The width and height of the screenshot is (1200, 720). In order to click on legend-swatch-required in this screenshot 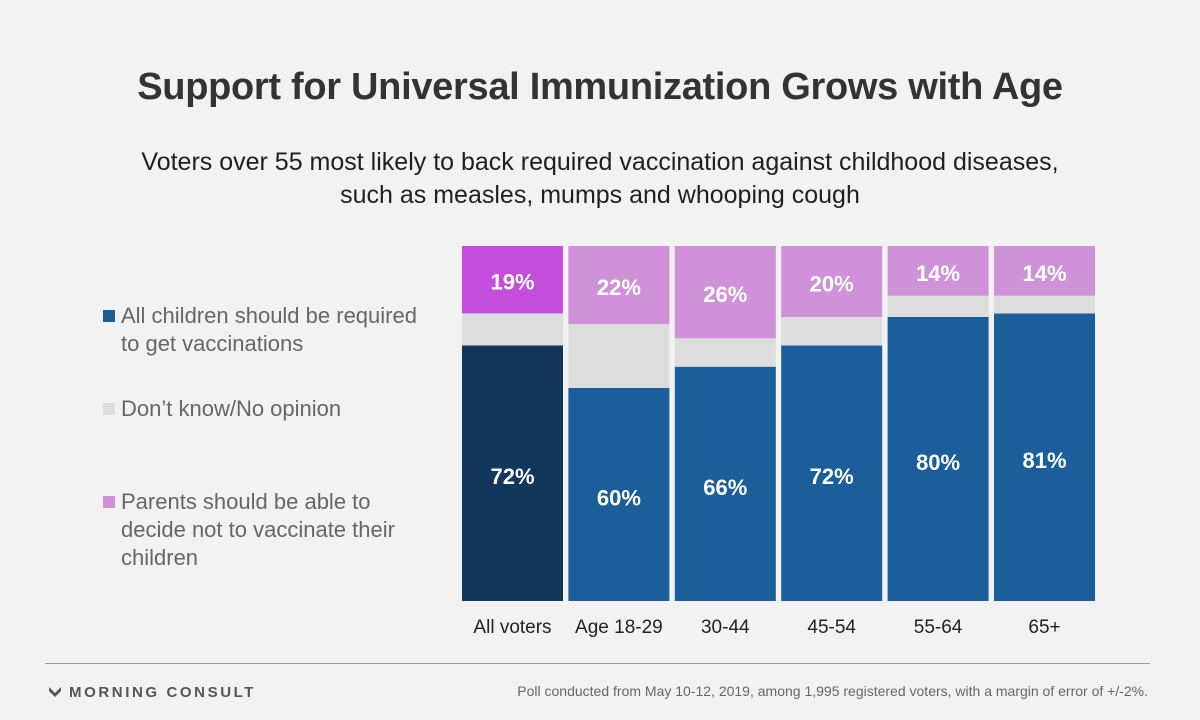, I will do `click(109, 316)`.